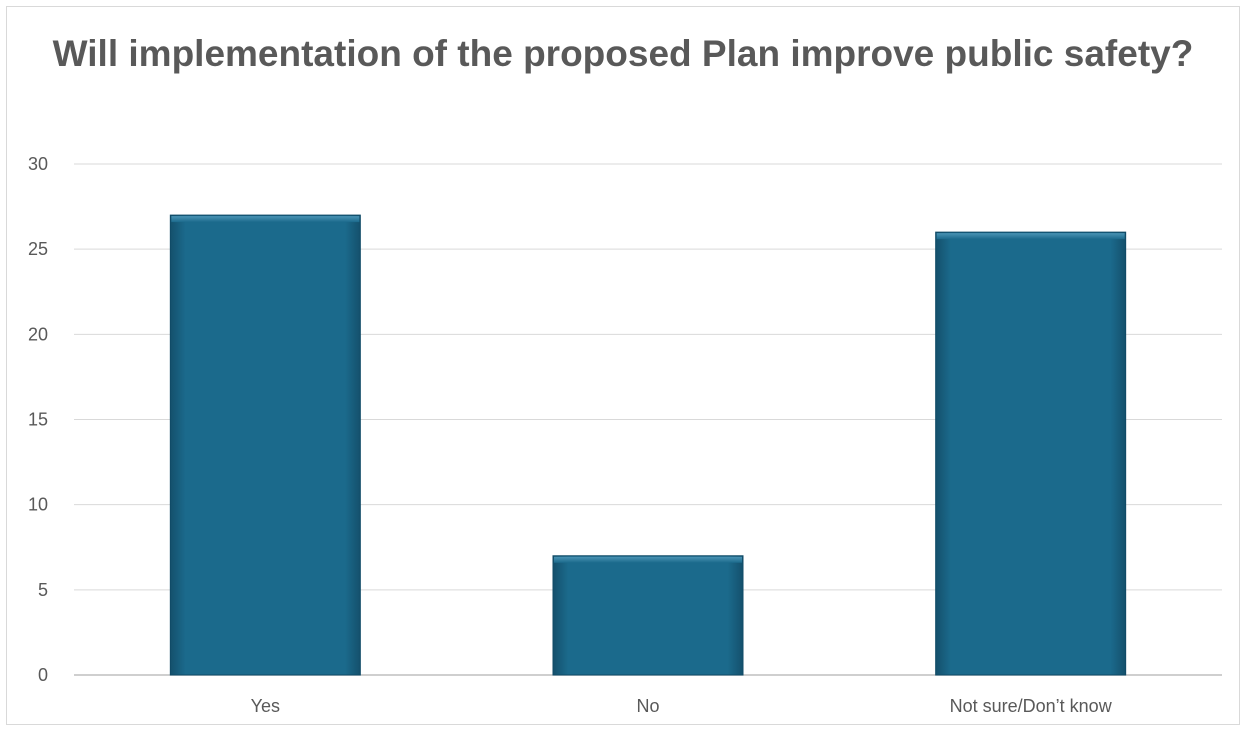  Describe the element at coordinates (38, 505) in the screenshot. I see `y-tick-label: 10` at that location.